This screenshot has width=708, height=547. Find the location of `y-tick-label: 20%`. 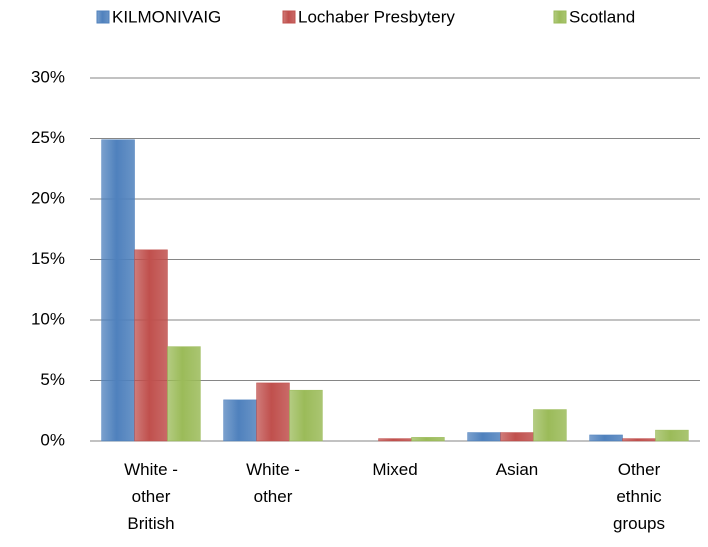

y-tick-label: 20% is located at coordinates (48, 197).